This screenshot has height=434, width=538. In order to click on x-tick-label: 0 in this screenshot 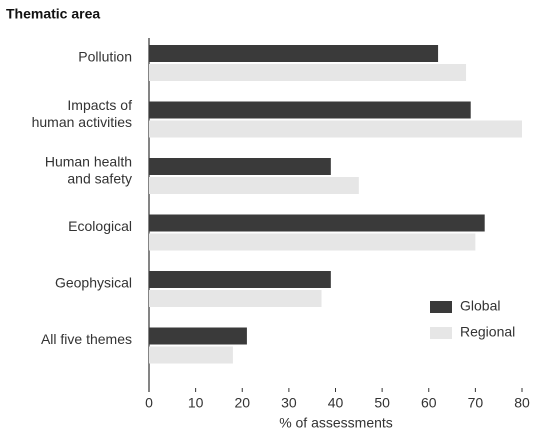, I will do `click(149, 403)`.